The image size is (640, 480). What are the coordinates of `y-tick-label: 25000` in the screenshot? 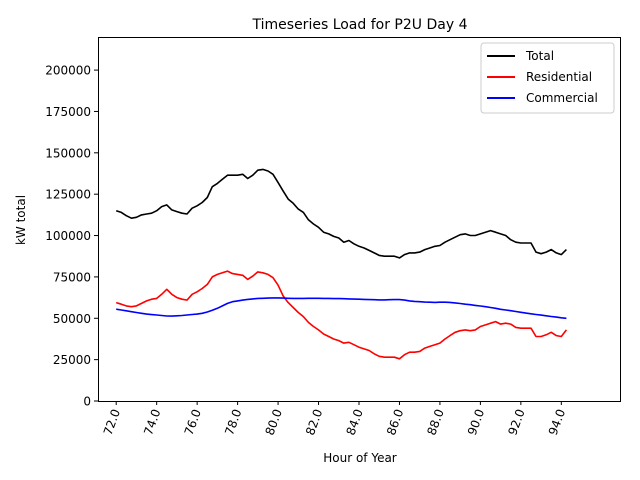 It's located at (72, 360).